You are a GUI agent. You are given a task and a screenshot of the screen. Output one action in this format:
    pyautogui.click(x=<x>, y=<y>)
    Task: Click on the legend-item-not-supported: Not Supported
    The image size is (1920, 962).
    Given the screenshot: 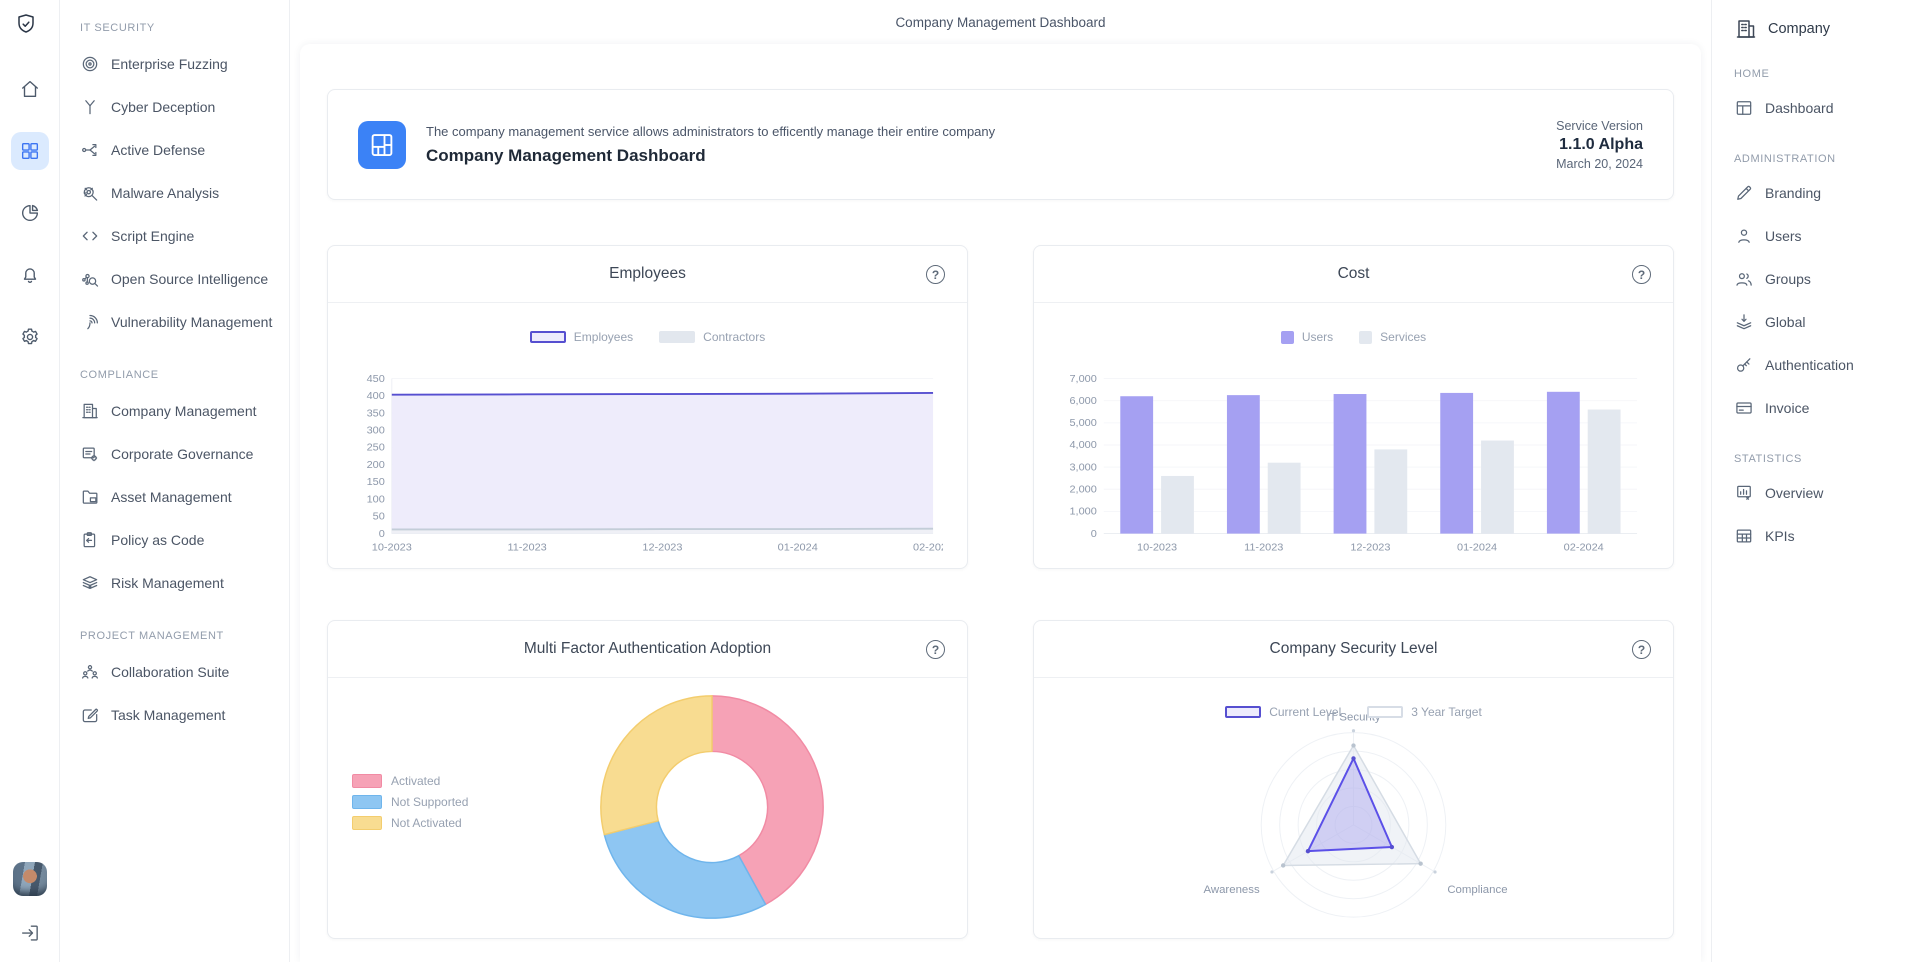 What is the action you would take?
    pyautogui.click(x=410, y=802)
    